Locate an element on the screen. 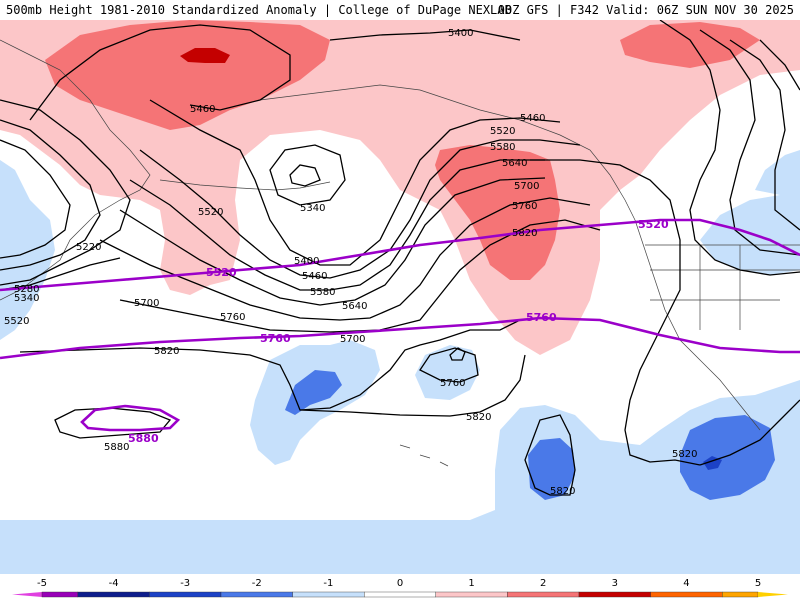 The height and width of the screenshot is (600, 800). border-states is located at coordinates (725, 287).